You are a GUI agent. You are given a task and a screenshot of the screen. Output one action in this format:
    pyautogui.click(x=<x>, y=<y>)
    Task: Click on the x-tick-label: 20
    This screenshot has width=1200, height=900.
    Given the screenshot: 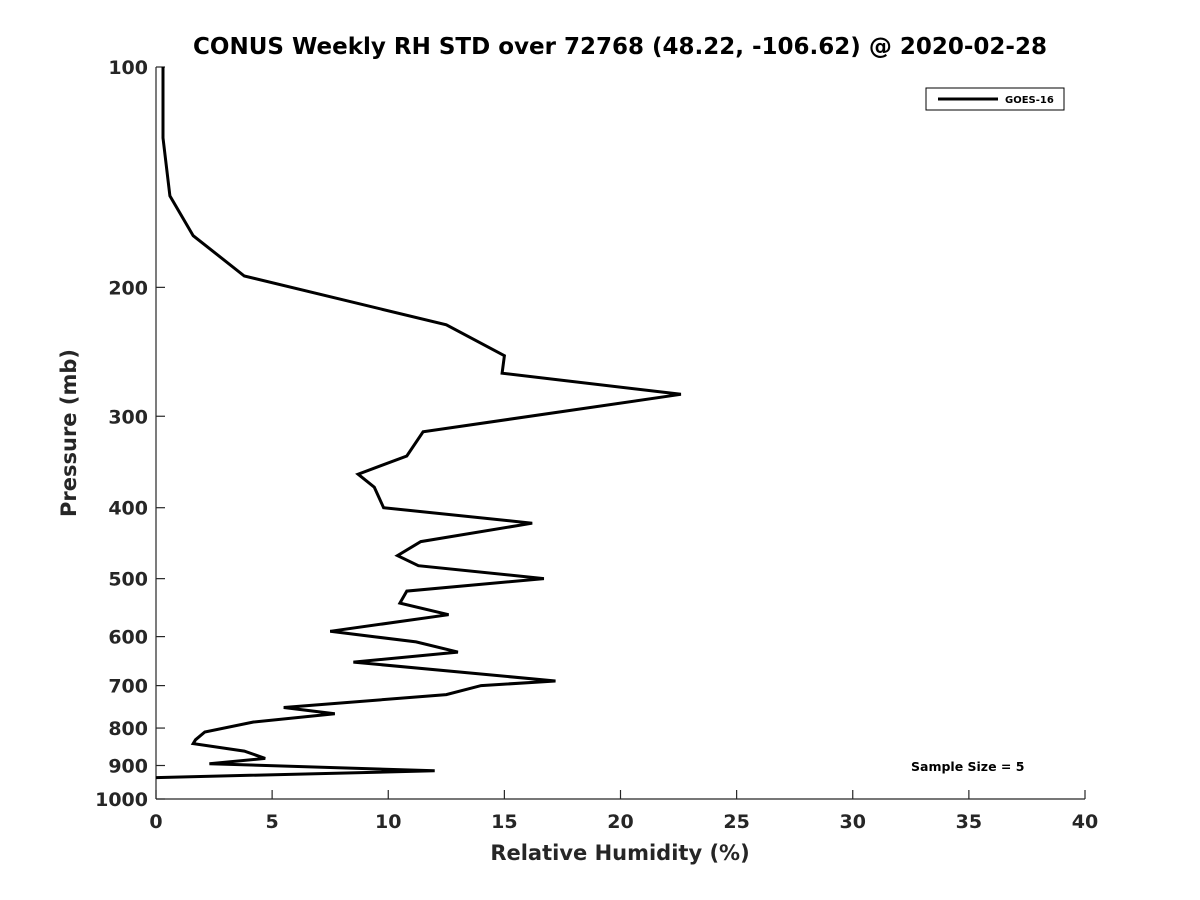 What is the action you would take?
    pyautogui.click(x=620, y=822)
    